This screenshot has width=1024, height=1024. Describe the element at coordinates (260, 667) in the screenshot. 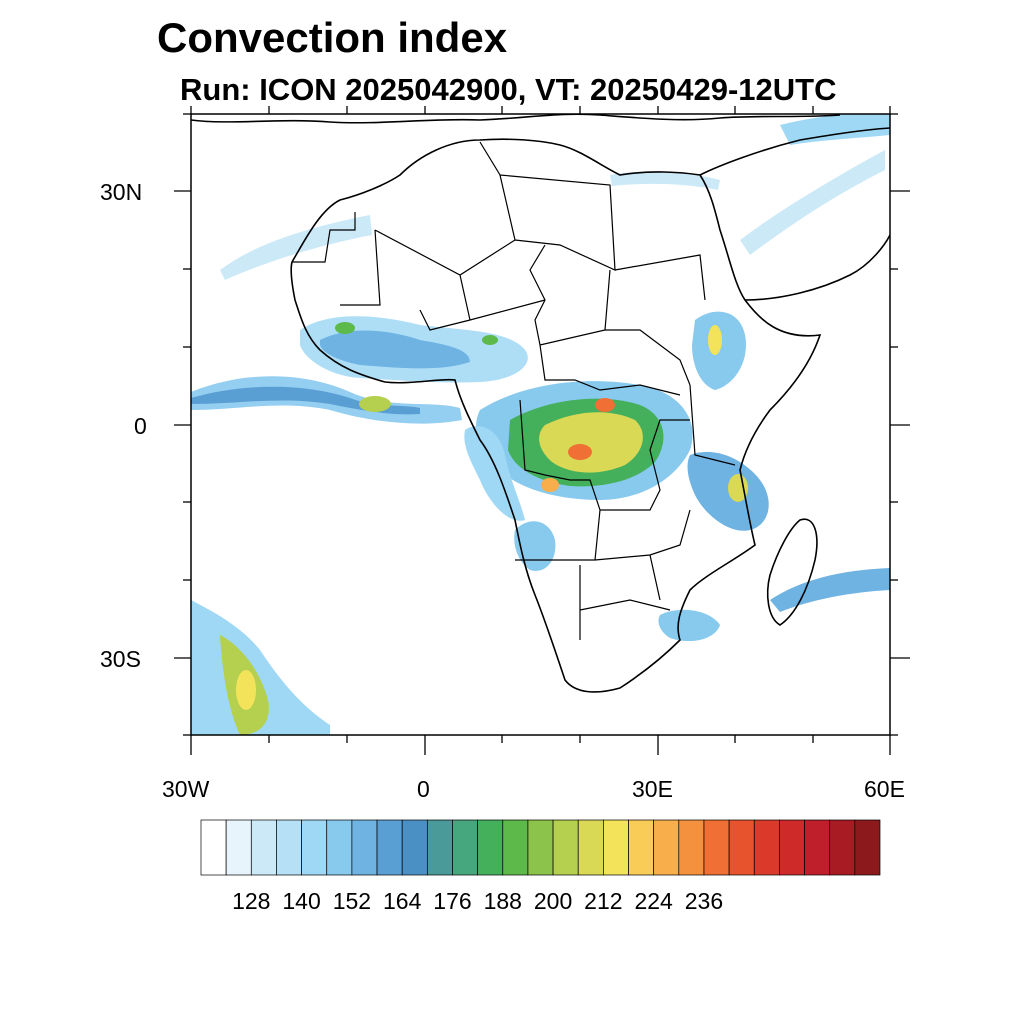

I see `sw-atlantic-front` at that location.